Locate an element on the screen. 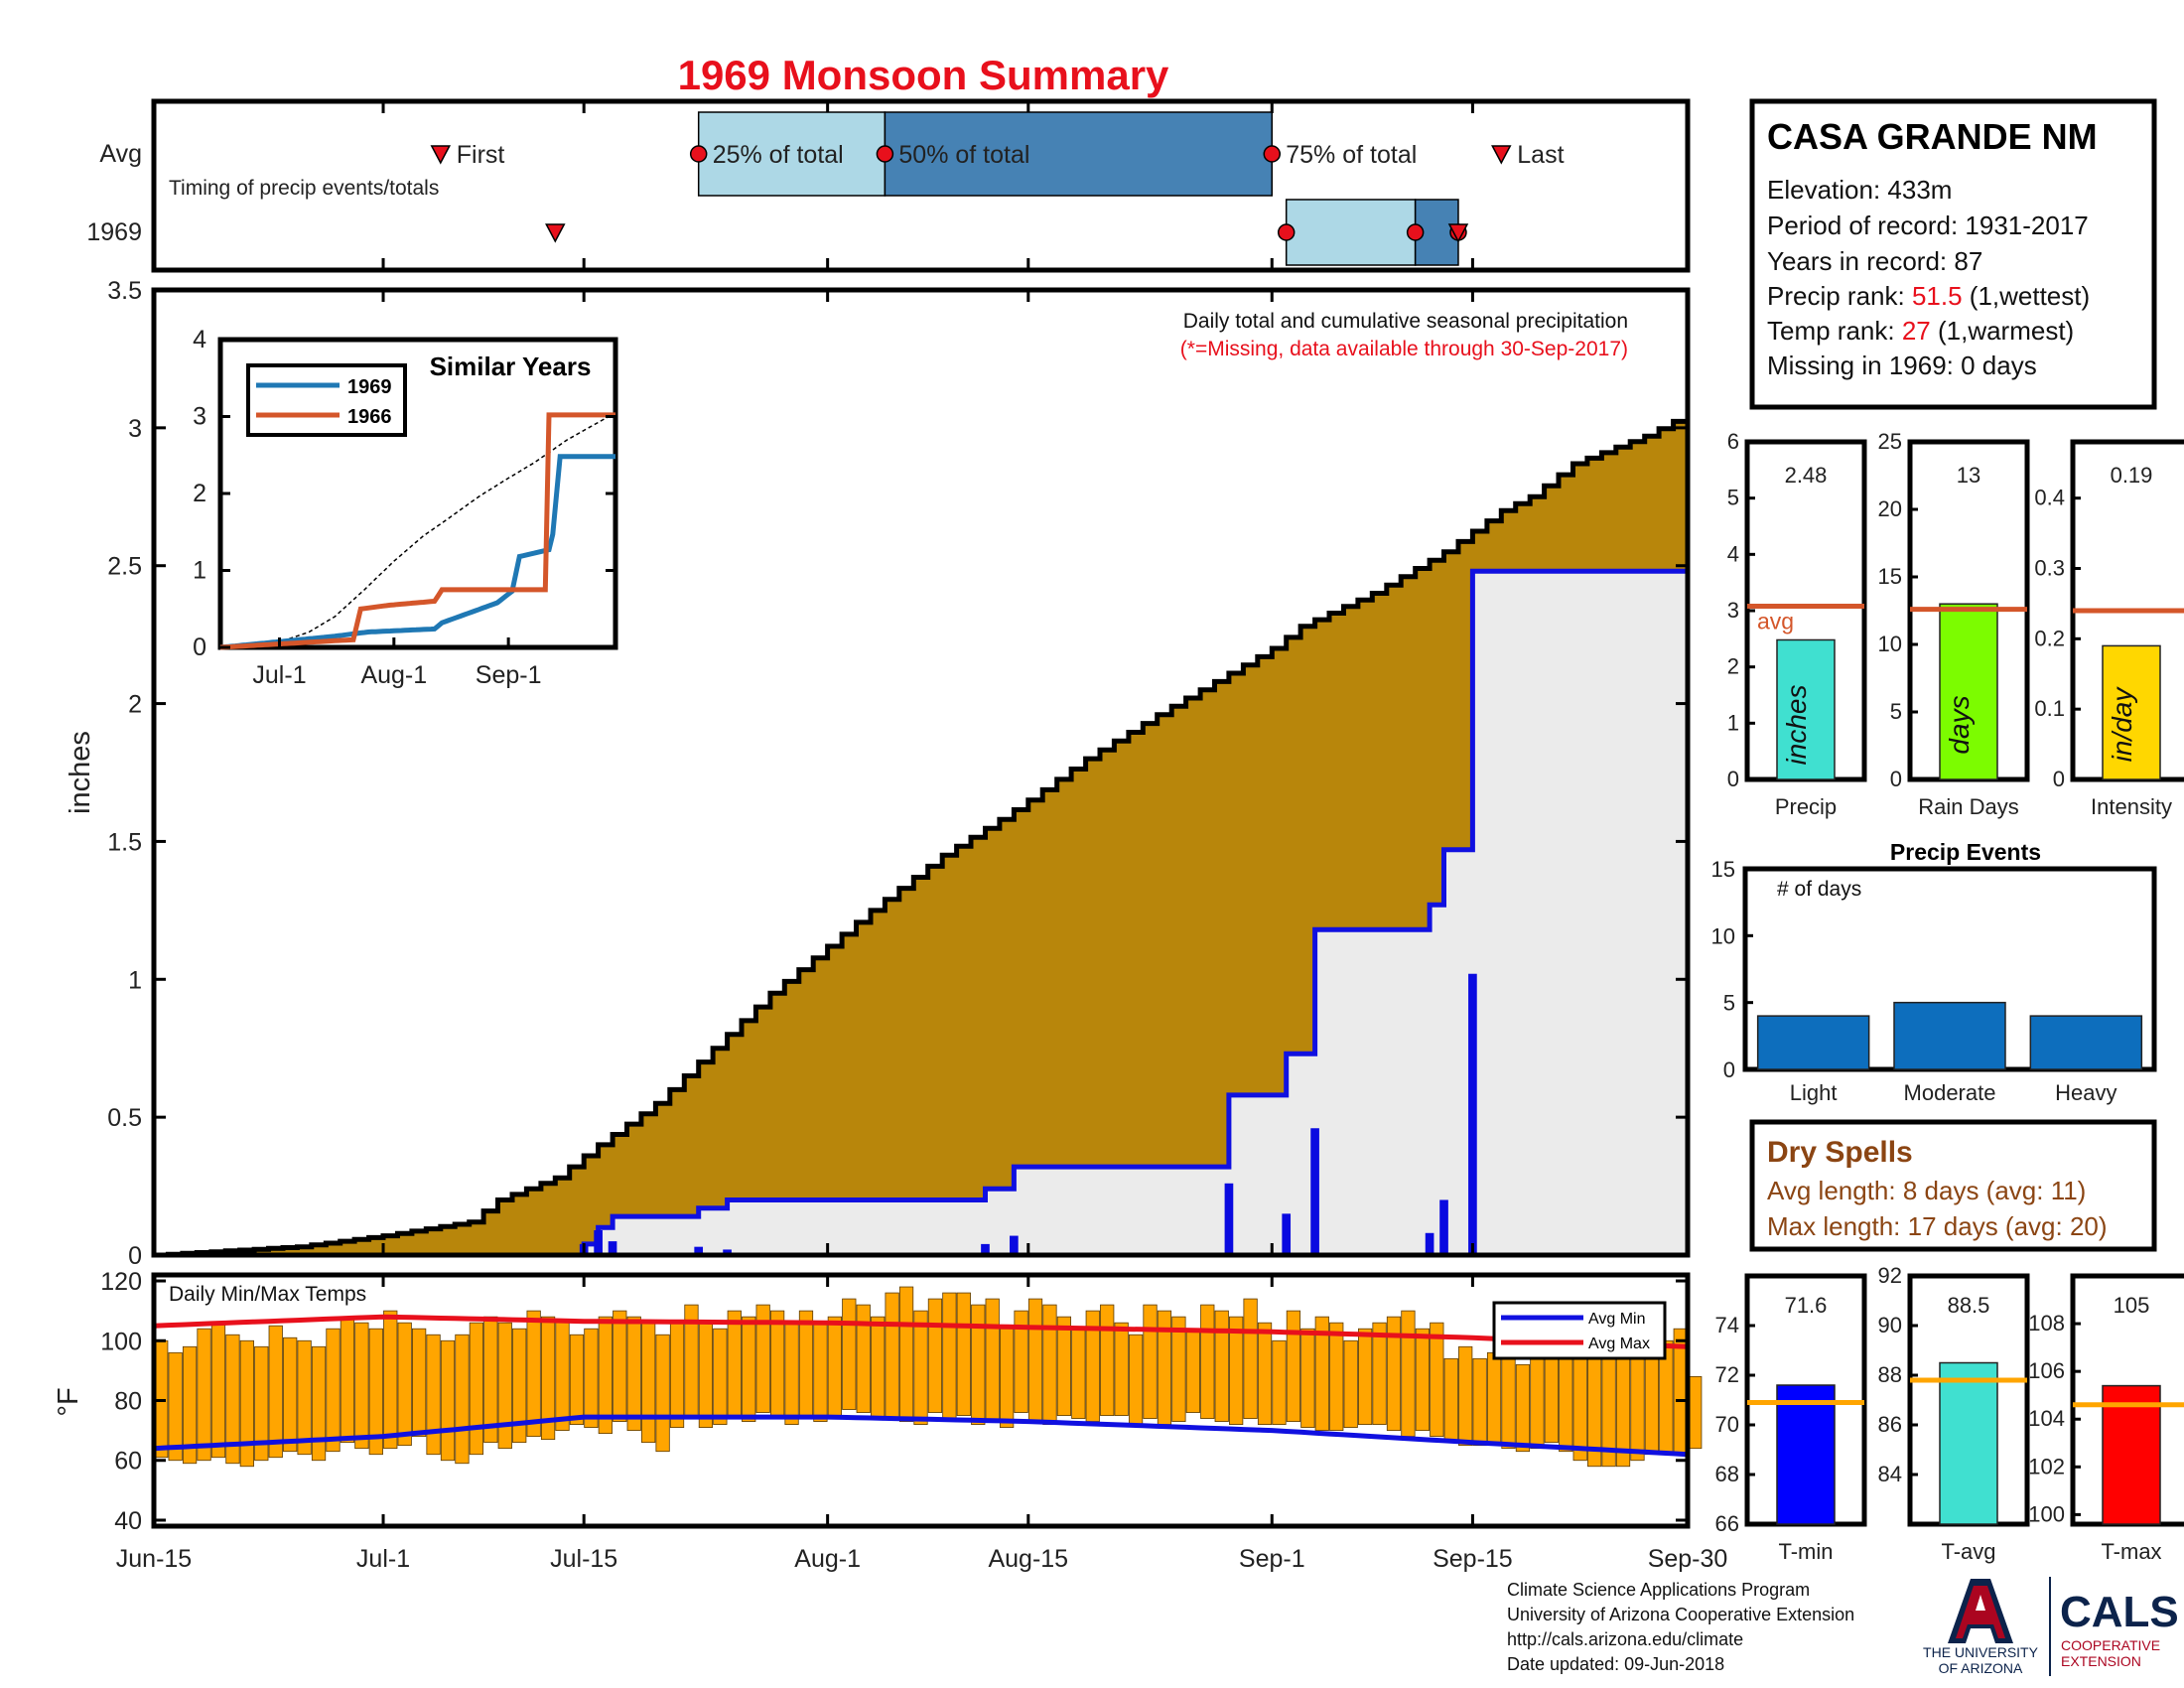  dry-spells-max-length: Max length: 17 days (avg: 20) is located at coordinates (1937, 1226).